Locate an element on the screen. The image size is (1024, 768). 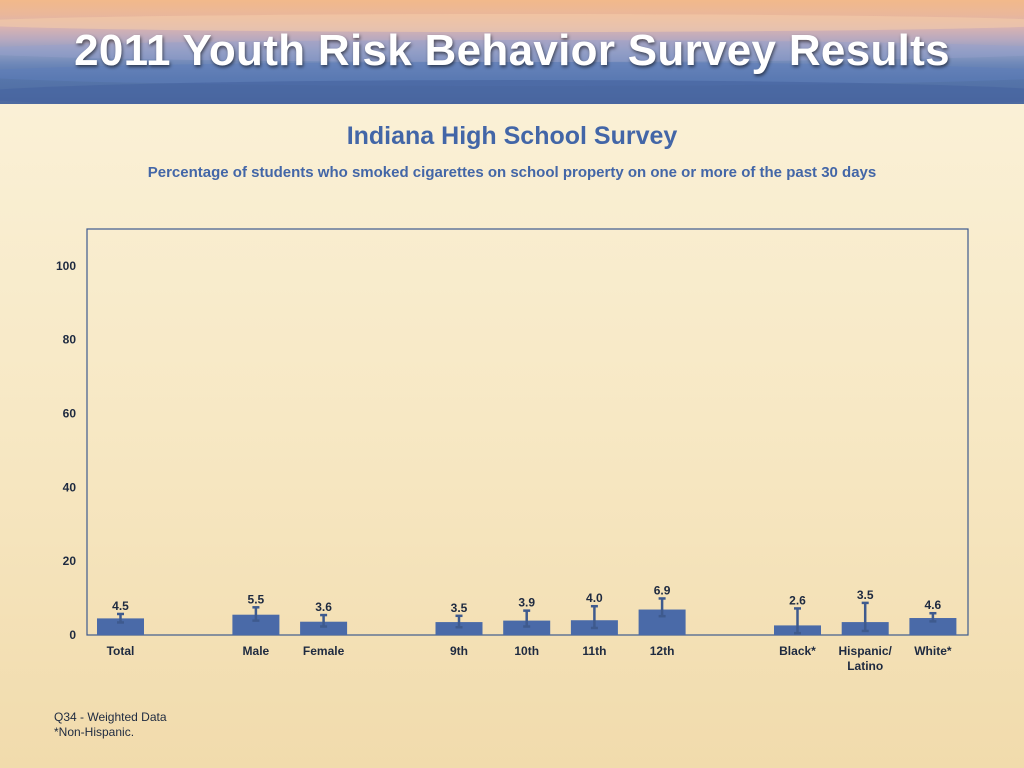
banner-title: 2011 Youth Risk Behavior Survey Results is located at coordinates (512, 50).